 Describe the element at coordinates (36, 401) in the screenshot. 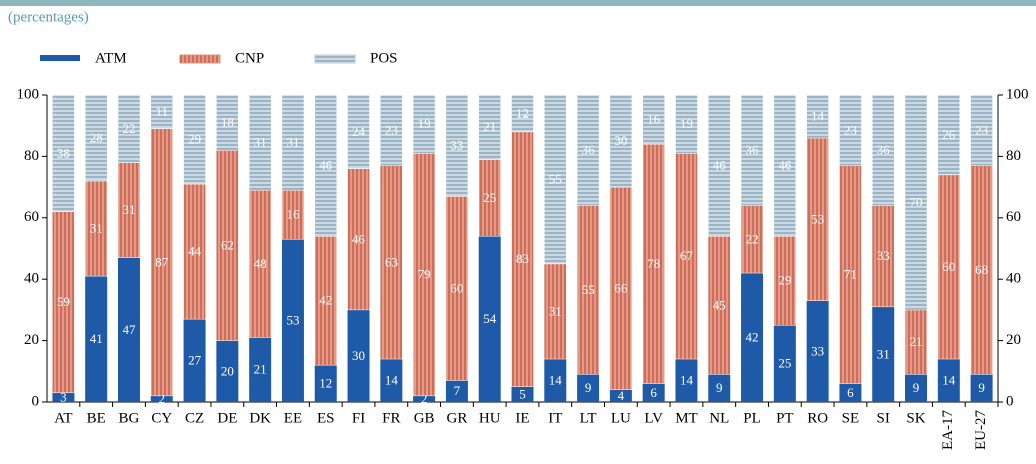

I see `y-tick-label: 0` at that location.